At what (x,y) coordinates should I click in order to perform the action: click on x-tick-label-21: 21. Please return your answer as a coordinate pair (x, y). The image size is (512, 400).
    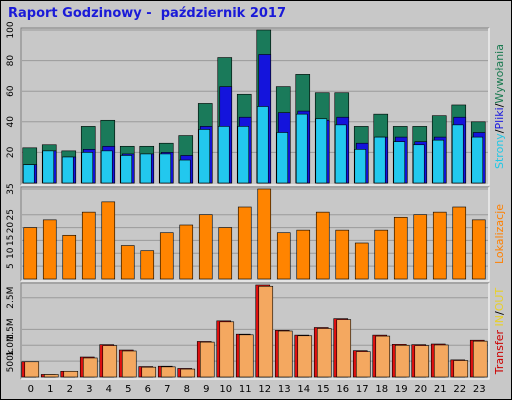
    Looking at the image, I should click on (440, 389).